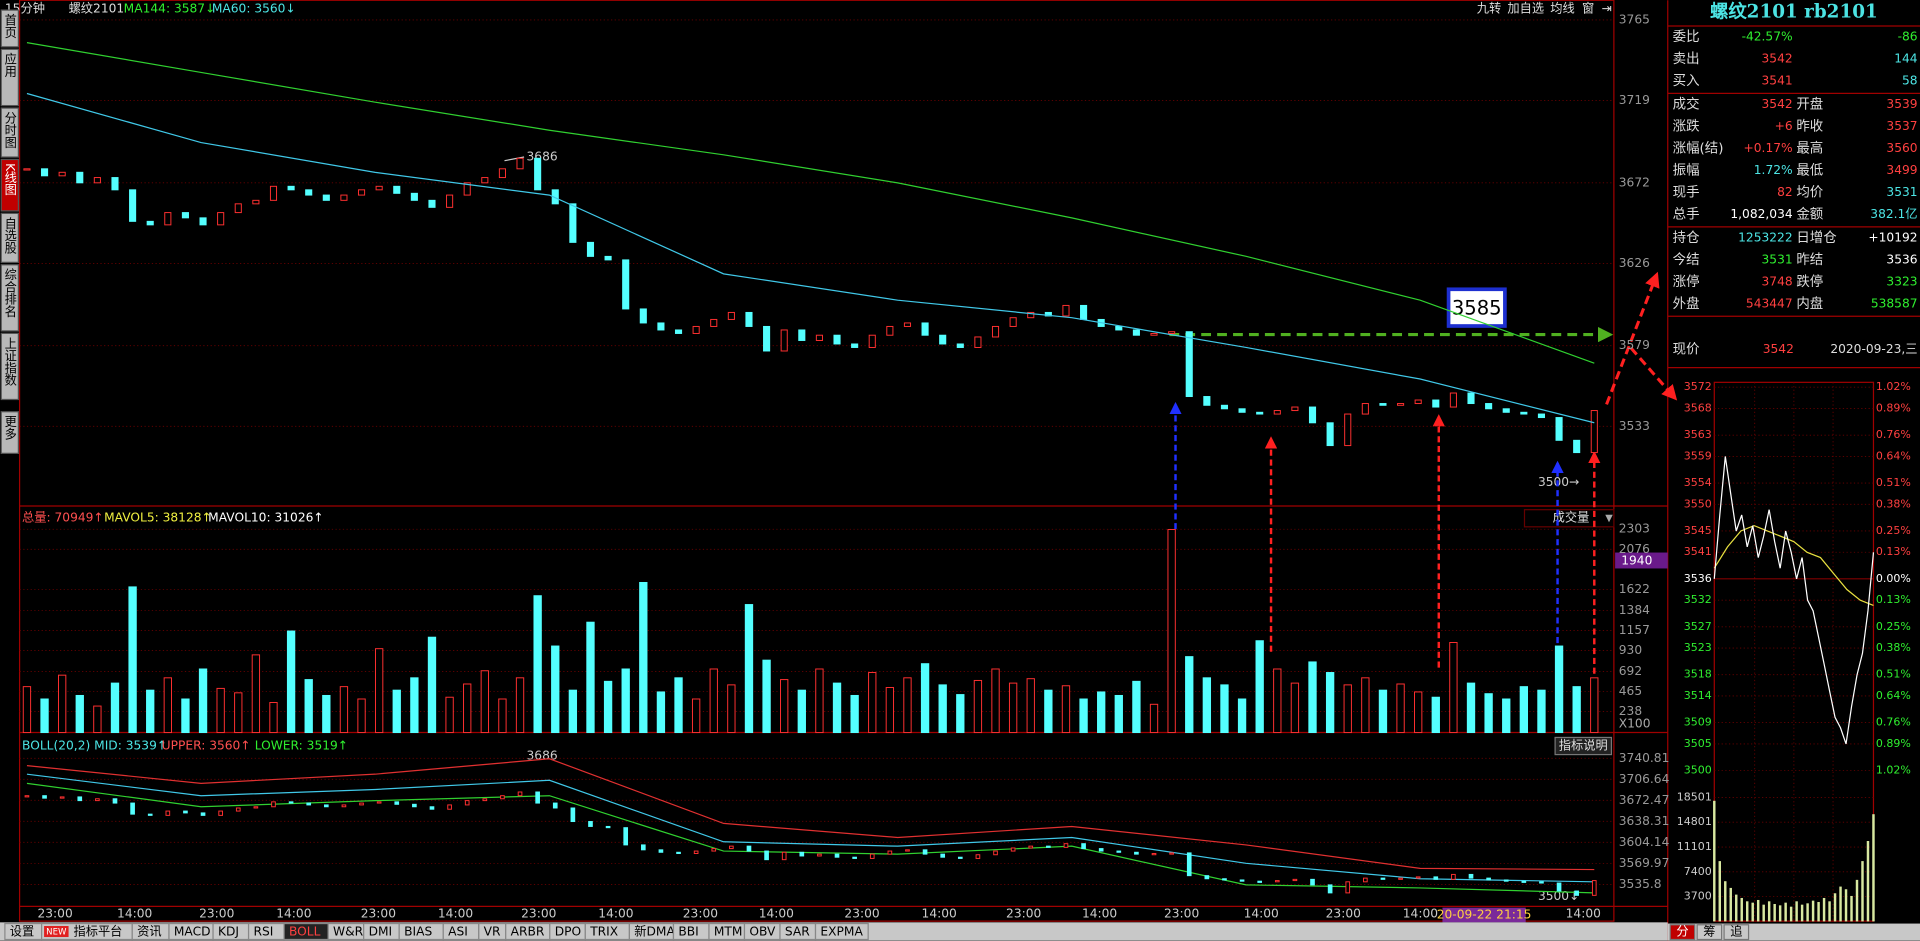 The image size is (1920, 941). What do you see at coordinates (10, 292) in the screenshot?
I see `sidebar-tab-label: 综合排名` at bounding box center [10, 292].